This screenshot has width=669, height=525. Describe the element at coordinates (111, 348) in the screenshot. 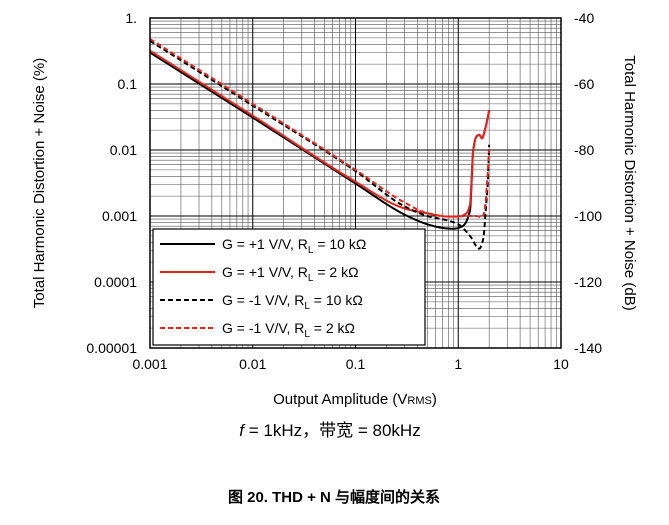

I see `y-tick-label: 0.00001` at that location.